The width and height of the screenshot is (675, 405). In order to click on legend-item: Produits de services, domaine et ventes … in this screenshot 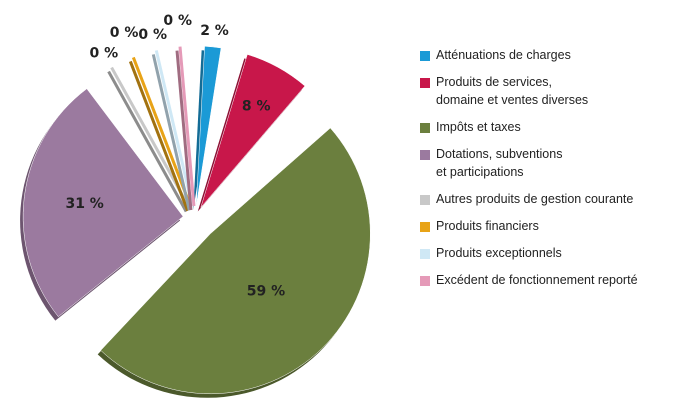, I will do `click(547, 92)`.